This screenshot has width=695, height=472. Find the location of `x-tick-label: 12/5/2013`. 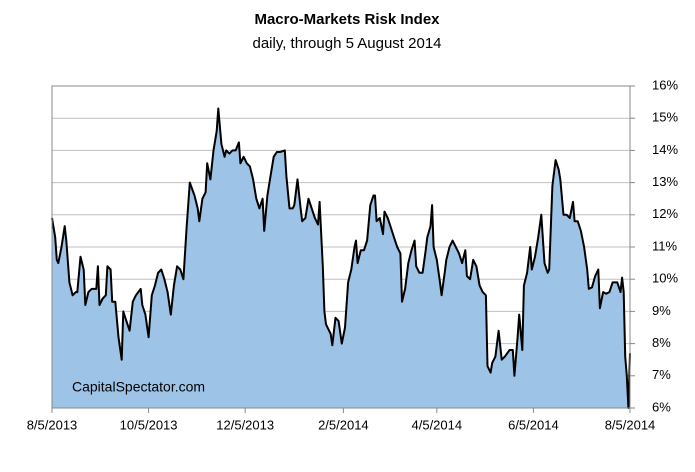

x-tick-label: 12/5/2013 is located at coordinates (245, 424).